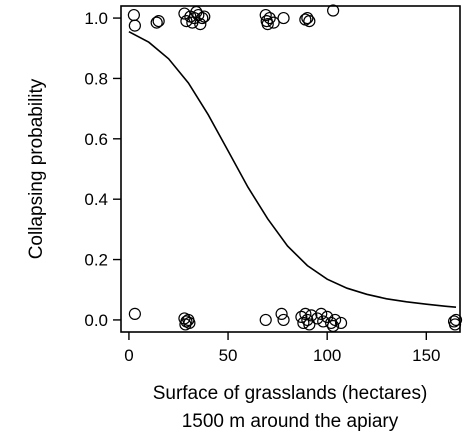  I want to click on y-tick-label: 0.2, so click(96, 260).